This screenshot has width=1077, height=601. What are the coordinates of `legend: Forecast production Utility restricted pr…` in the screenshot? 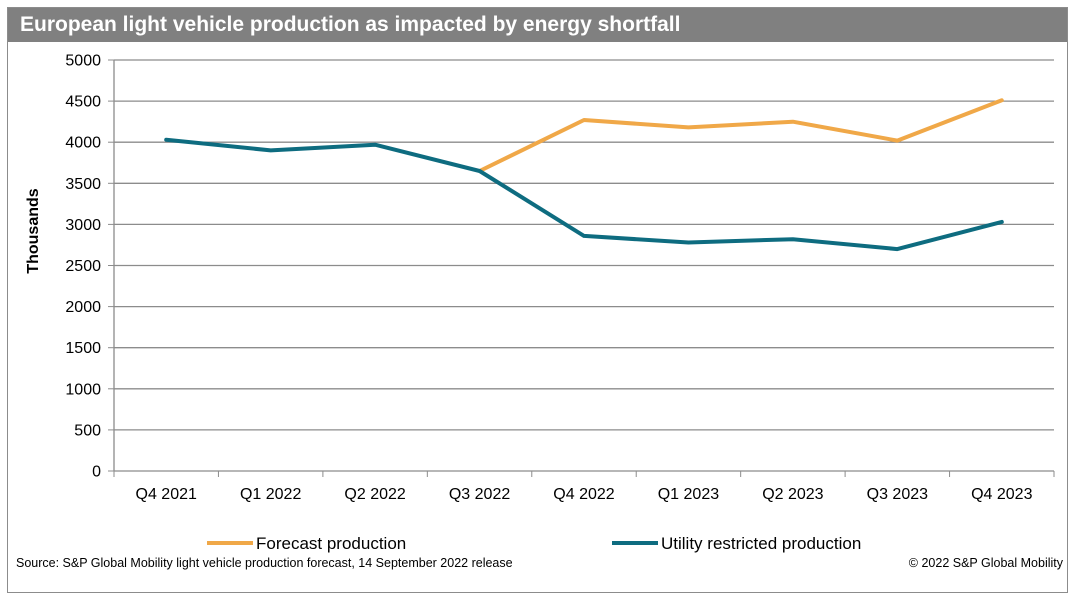 It's located at (534, 543).